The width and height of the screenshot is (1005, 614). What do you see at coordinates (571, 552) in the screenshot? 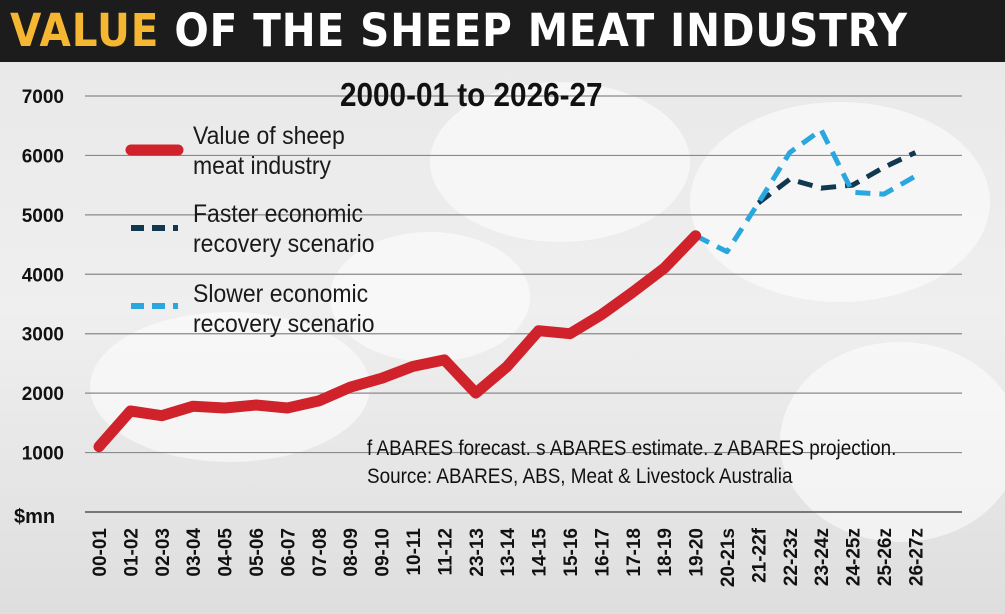
I see `x-tick-label: 15-16` at bounding box center [571, 552].